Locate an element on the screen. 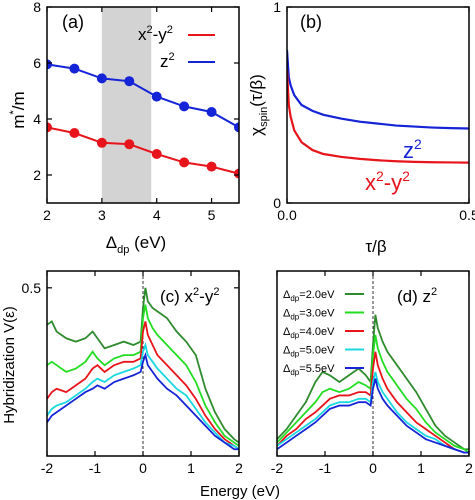 This screenshot has height=500, width=475. legend-label-z2: z2 is located at coordinates (167, 61).